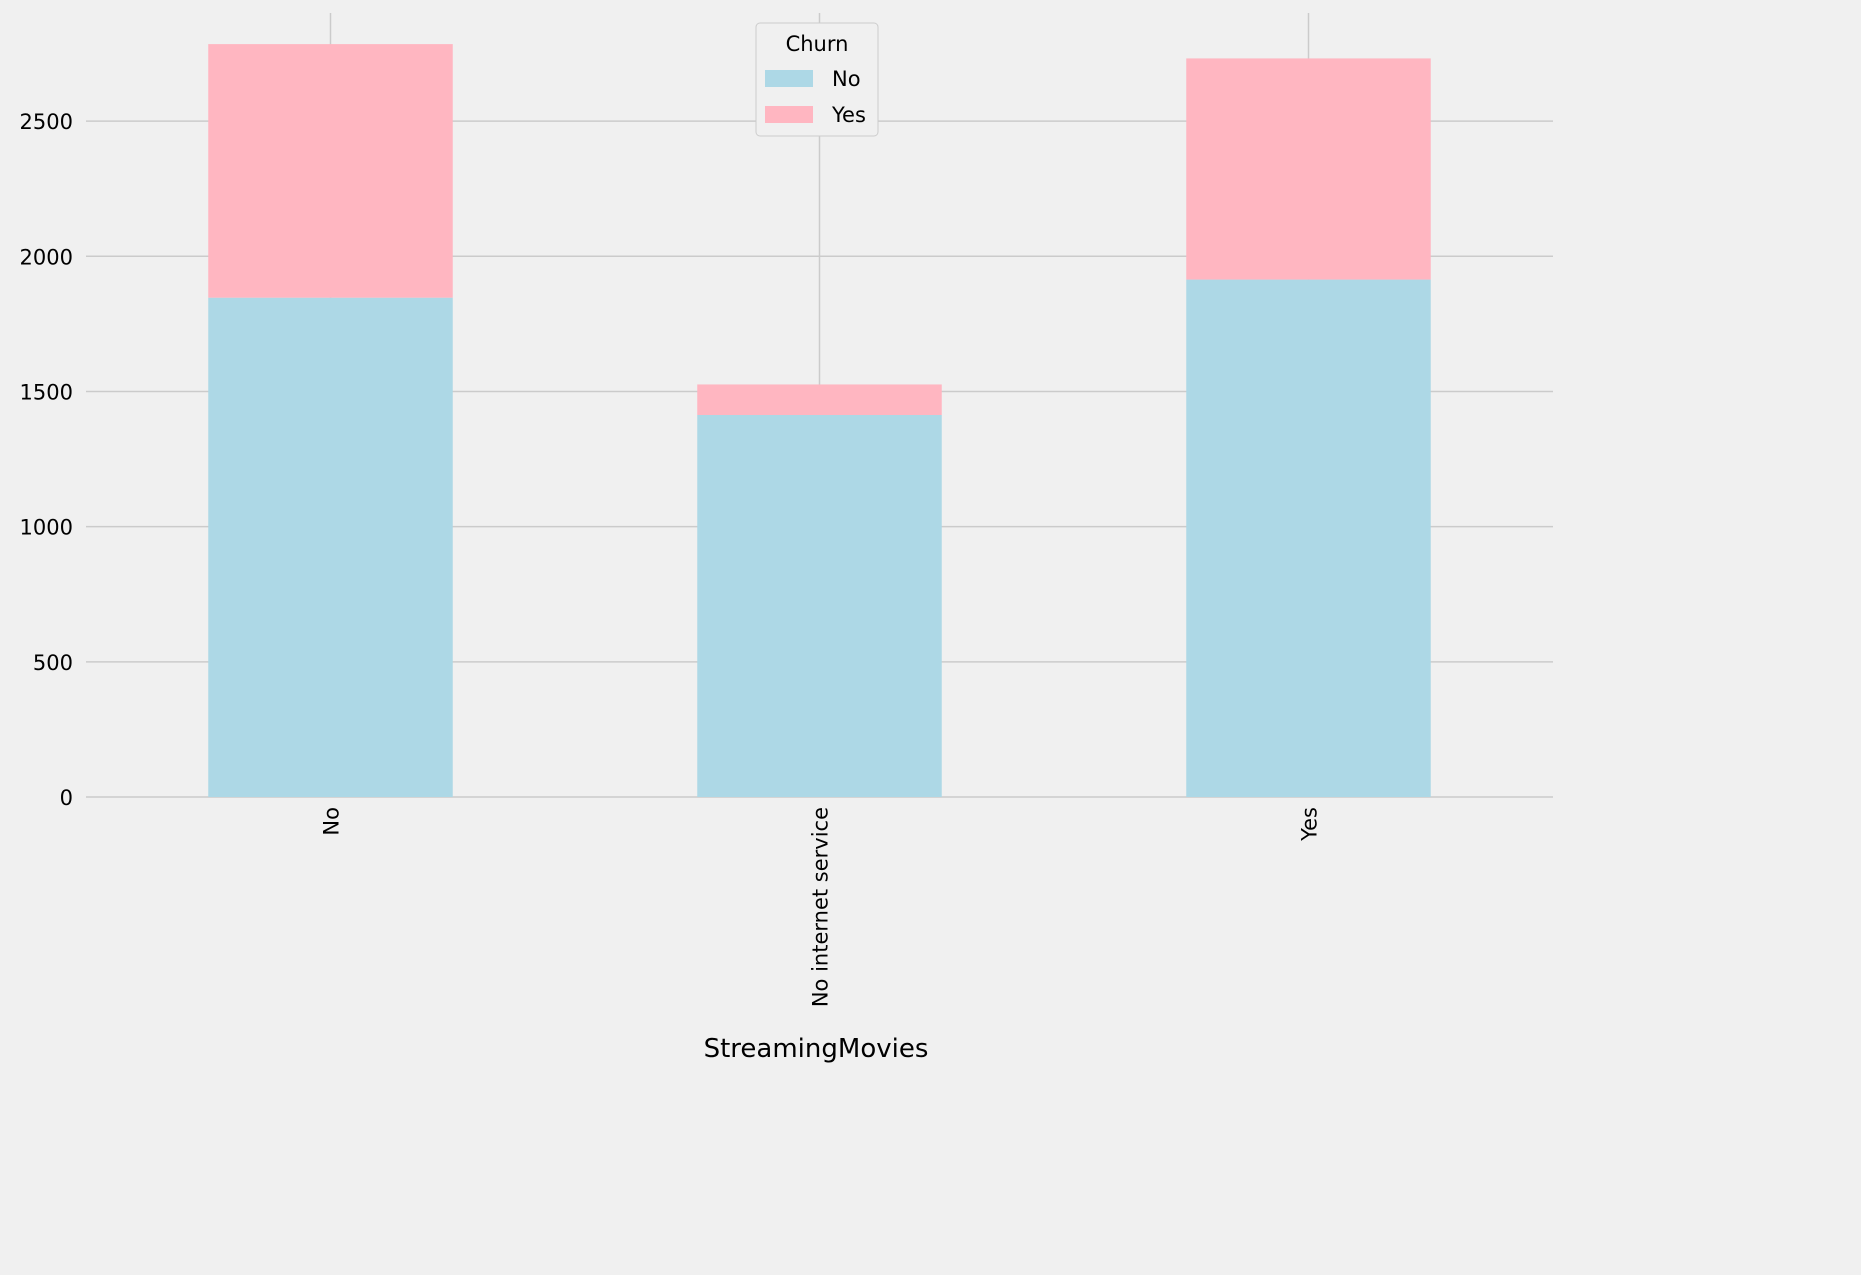 The height and width of the screenshot is (1275, 1861). Describe the element at coordinates (66, 798) in the screenshot. I see `y-tick-label: 0` at that location.